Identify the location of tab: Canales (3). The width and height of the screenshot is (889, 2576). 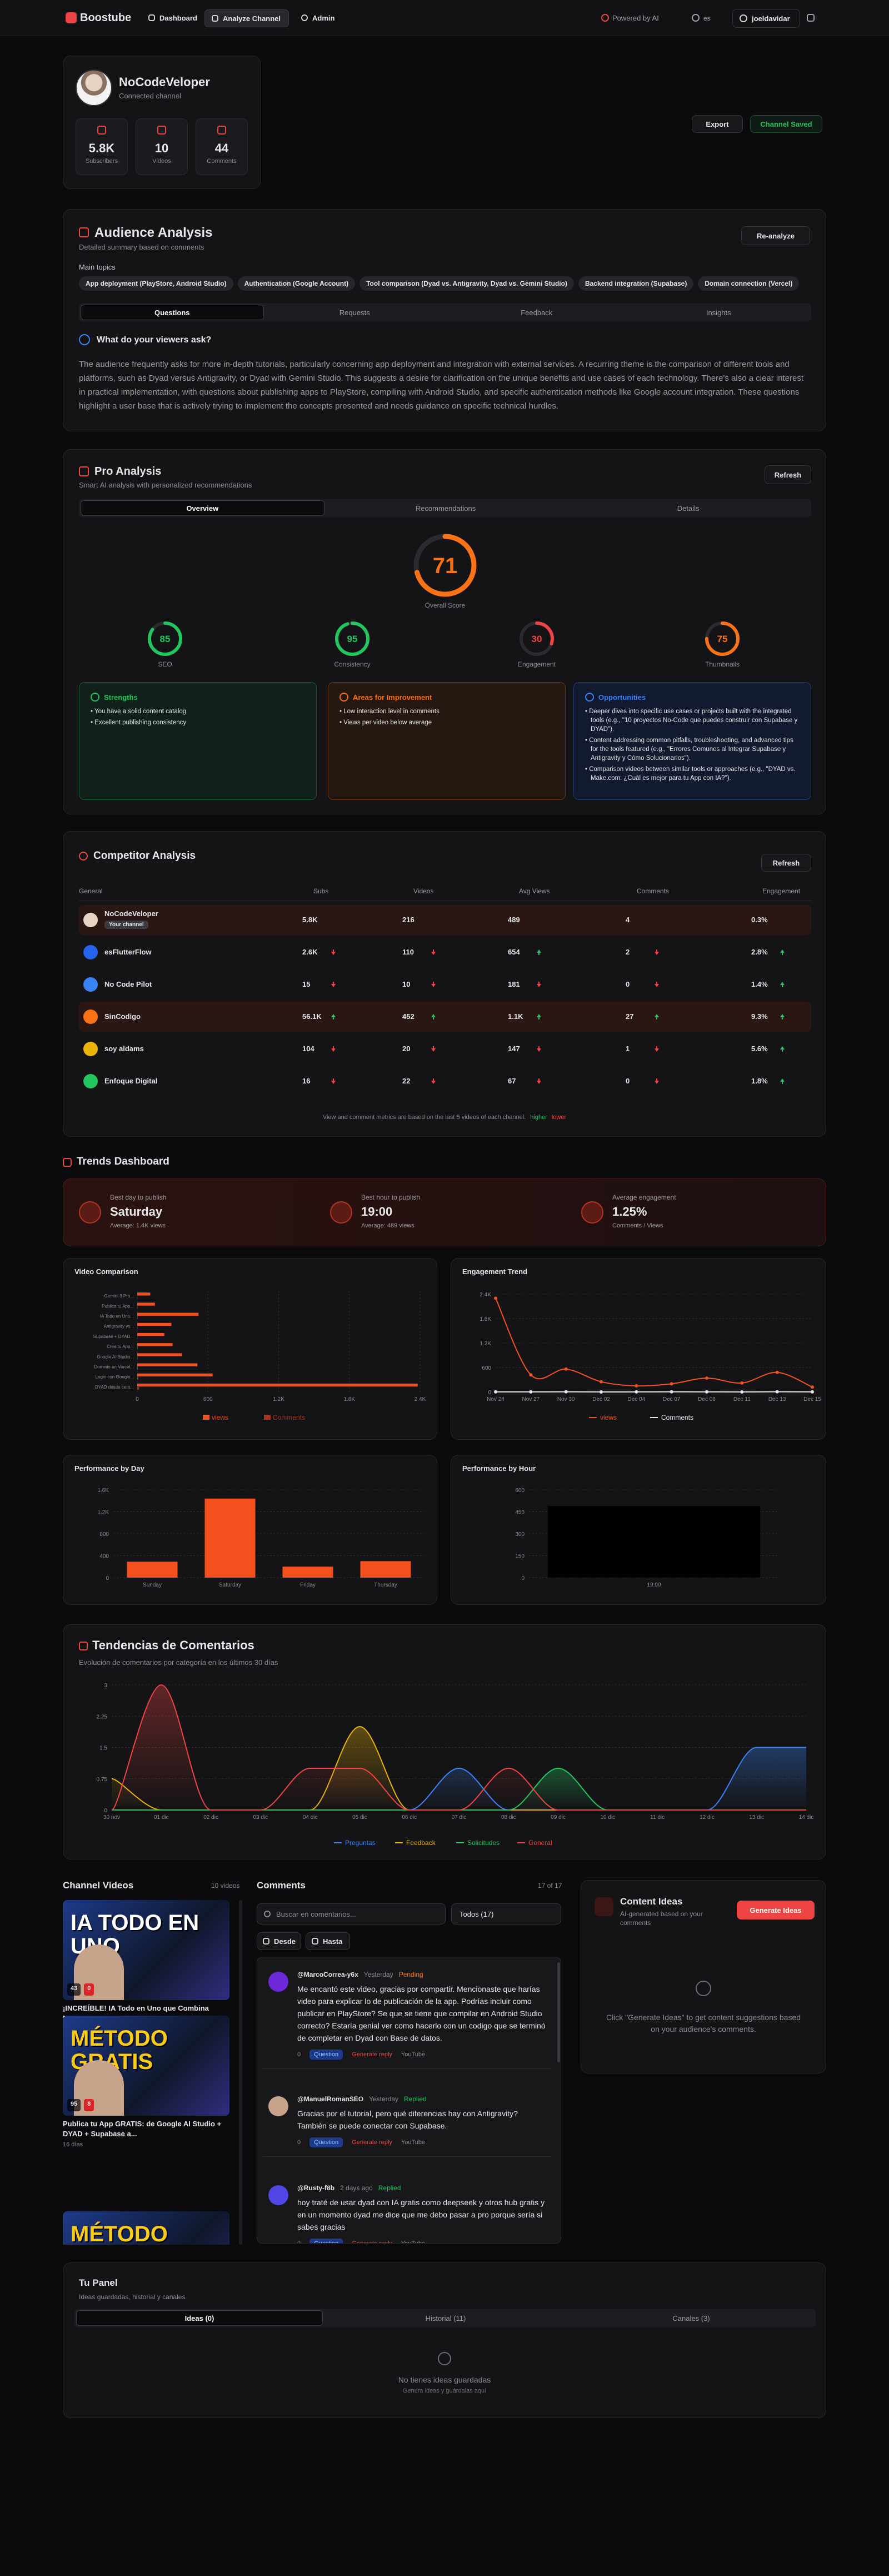
(691, 2318).